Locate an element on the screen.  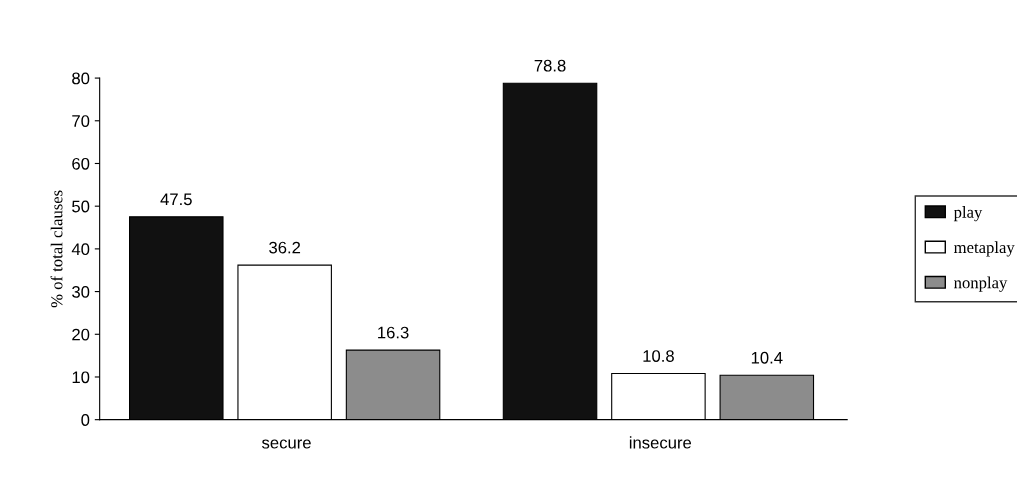
y-axis-title: % of total clauses is located at coordinates (56, 249).